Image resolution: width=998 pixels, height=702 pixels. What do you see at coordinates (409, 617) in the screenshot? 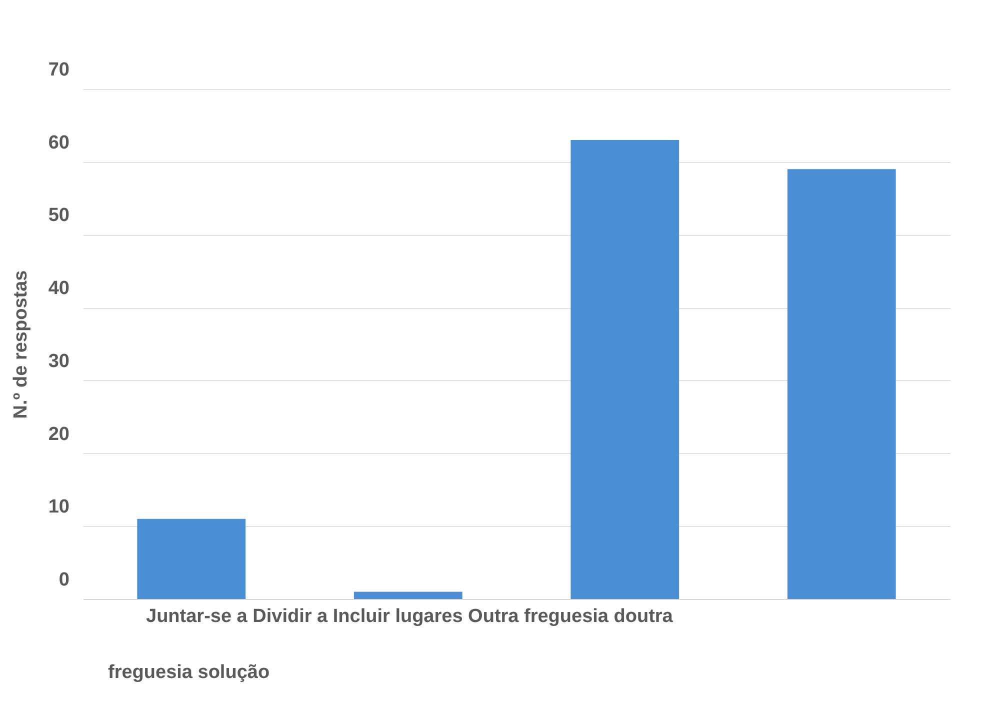
I see `text: Juntar-se a Dividir a Incluir lugares Outra freguesia doutra` at bounding box center [409, 617].